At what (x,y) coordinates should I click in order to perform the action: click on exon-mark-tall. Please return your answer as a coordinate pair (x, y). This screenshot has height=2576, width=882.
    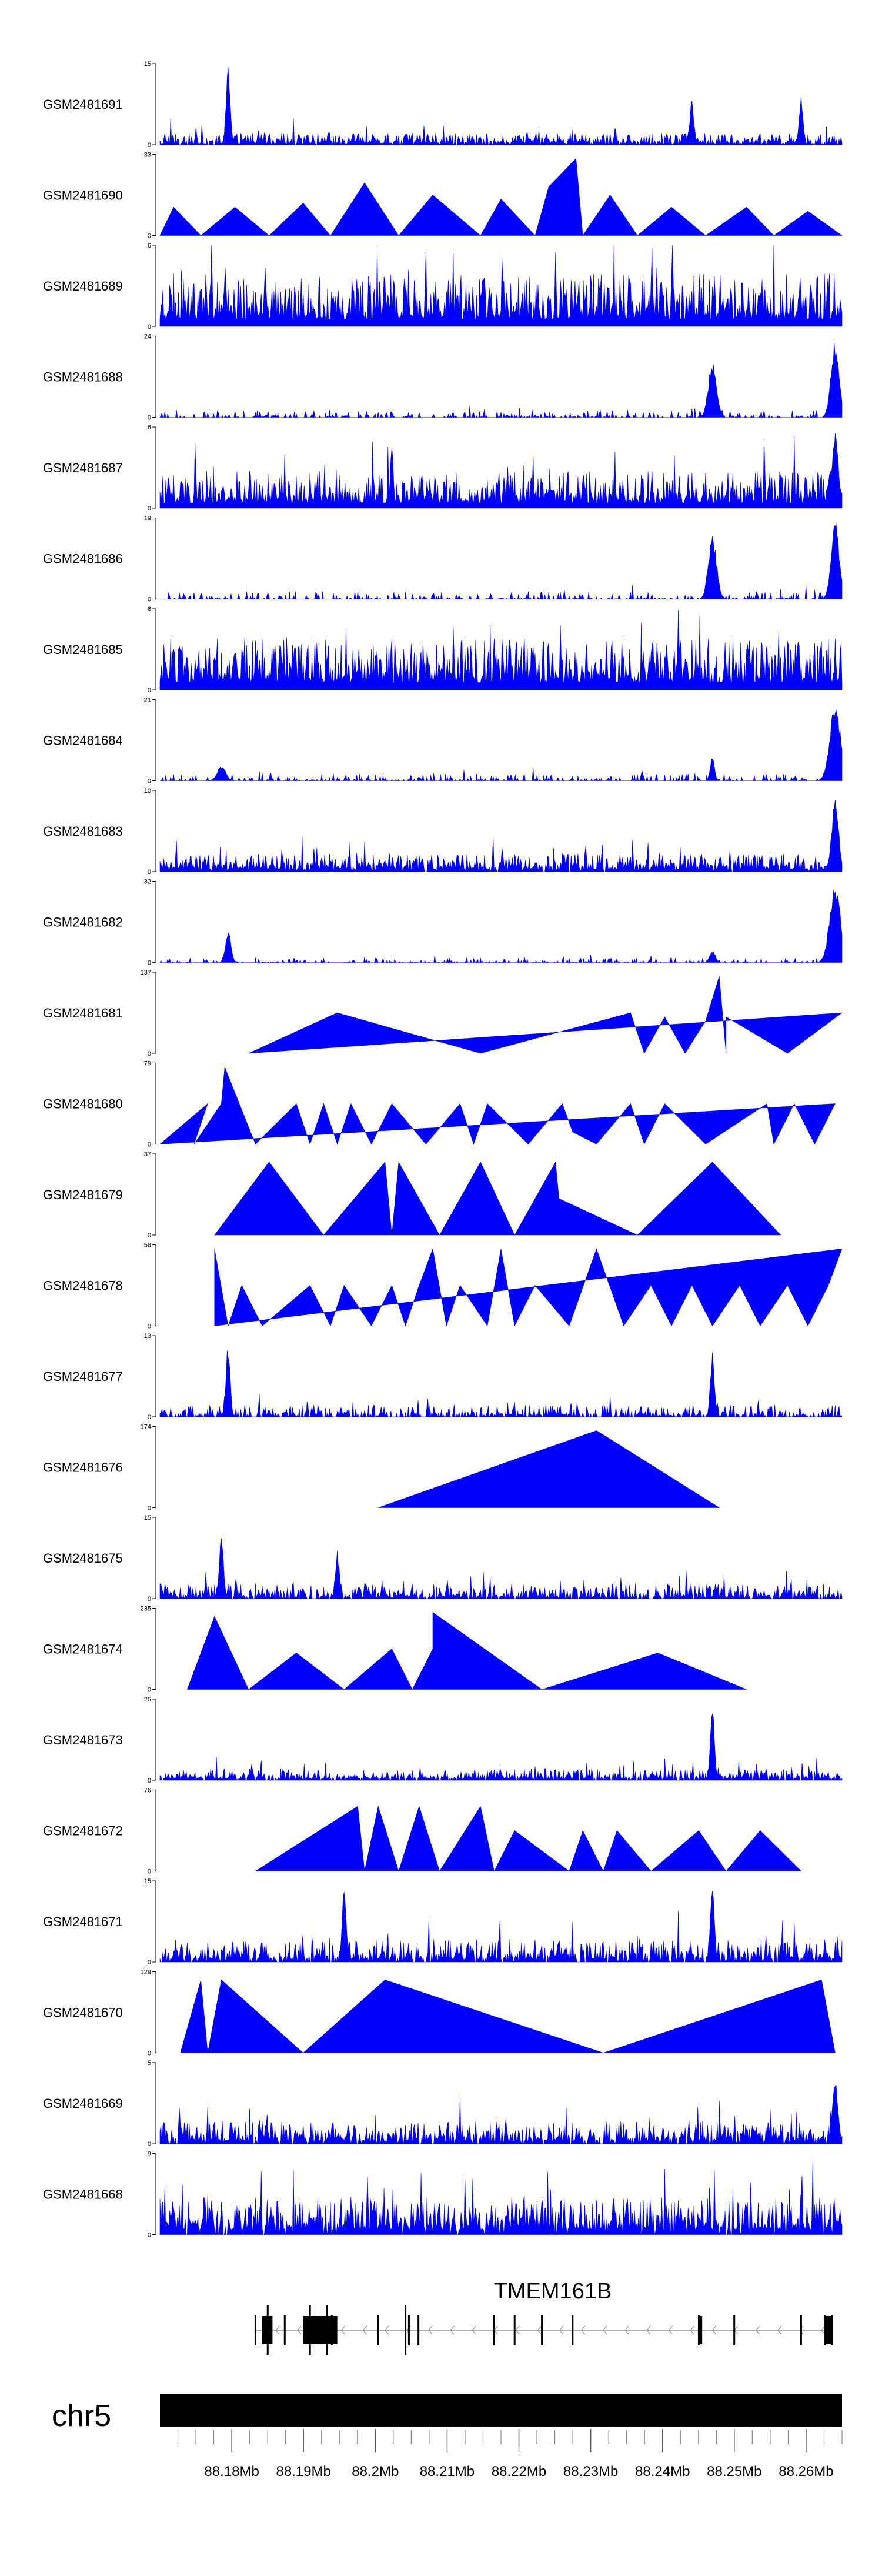
    Looking at the image, I should click on (406, 2330).